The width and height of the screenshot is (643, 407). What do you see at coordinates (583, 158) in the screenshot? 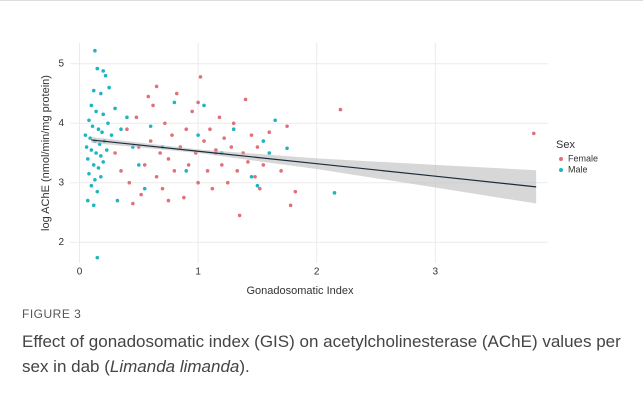
I see `legend-label: Female` at bounding box center [583, 158].